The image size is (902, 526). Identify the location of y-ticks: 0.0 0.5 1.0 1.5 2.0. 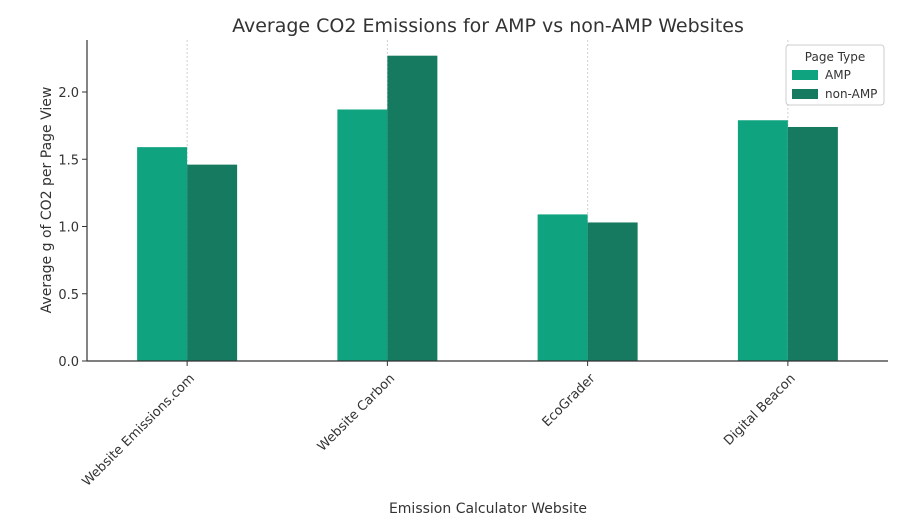
(72, 228).